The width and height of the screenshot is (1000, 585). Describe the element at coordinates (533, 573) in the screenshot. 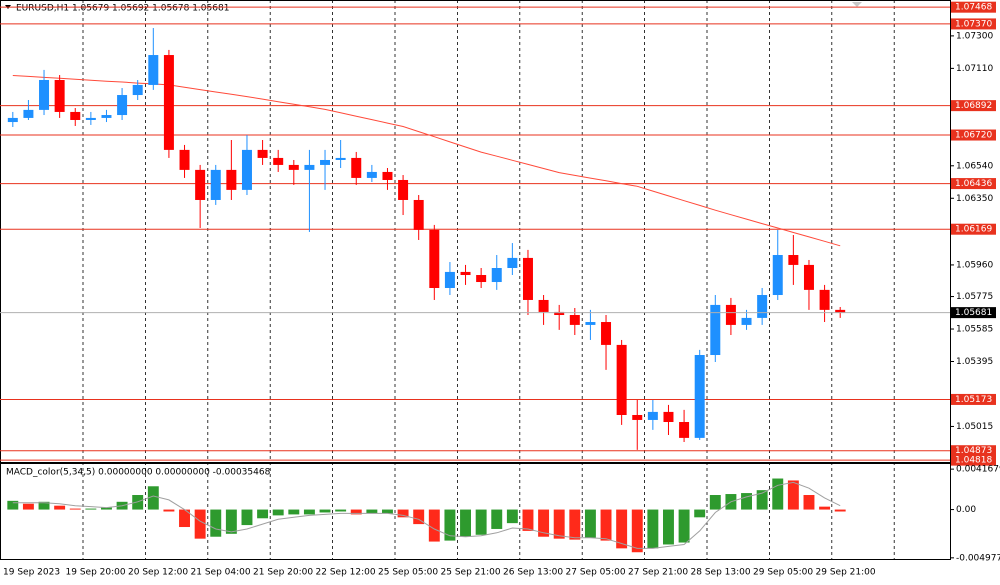

I see `x-tick-label: 26 Sep 13:00` at that location.